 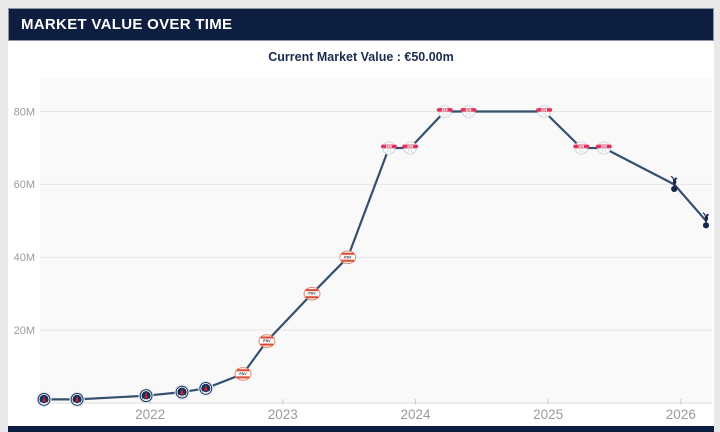 I want to click on current-market-value-text: Current Market Value : €50.00m, so click(x=361, y=57).